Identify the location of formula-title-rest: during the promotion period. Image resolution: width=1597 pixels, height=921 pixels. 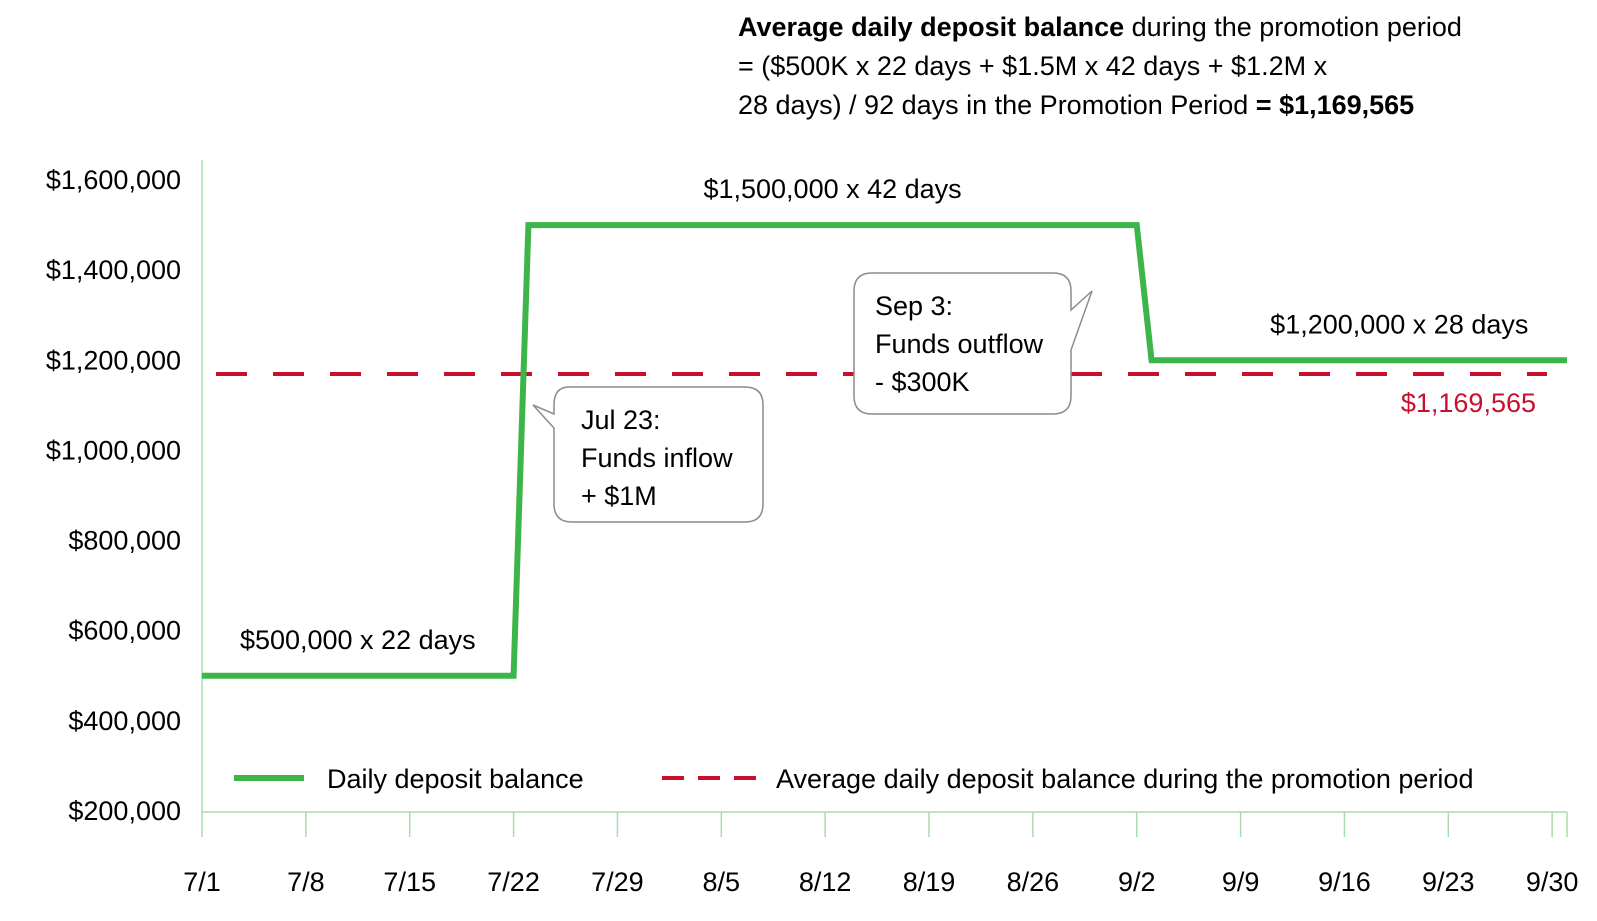
(1293, 27).